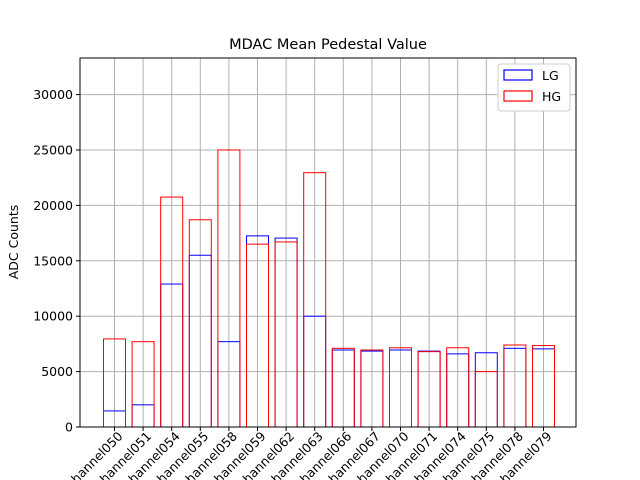 This screenshot has height=480, width=640. What do you see at coordinates (57, 371) in the screenshot?
I see `y-tick-label: 5000` at bounding box center [57, 371].